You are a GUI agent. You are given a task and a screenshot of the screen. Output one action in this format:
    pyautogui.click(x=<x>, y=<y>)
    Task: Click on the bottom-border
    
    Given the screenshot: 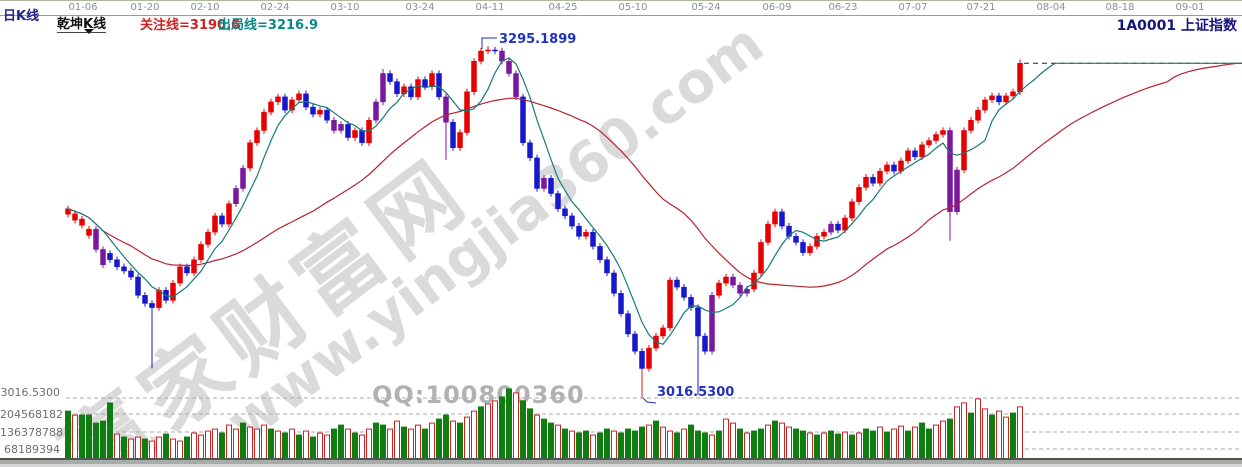 What is the action you would take?
    pyautogui.click(x=621, y=462)
    